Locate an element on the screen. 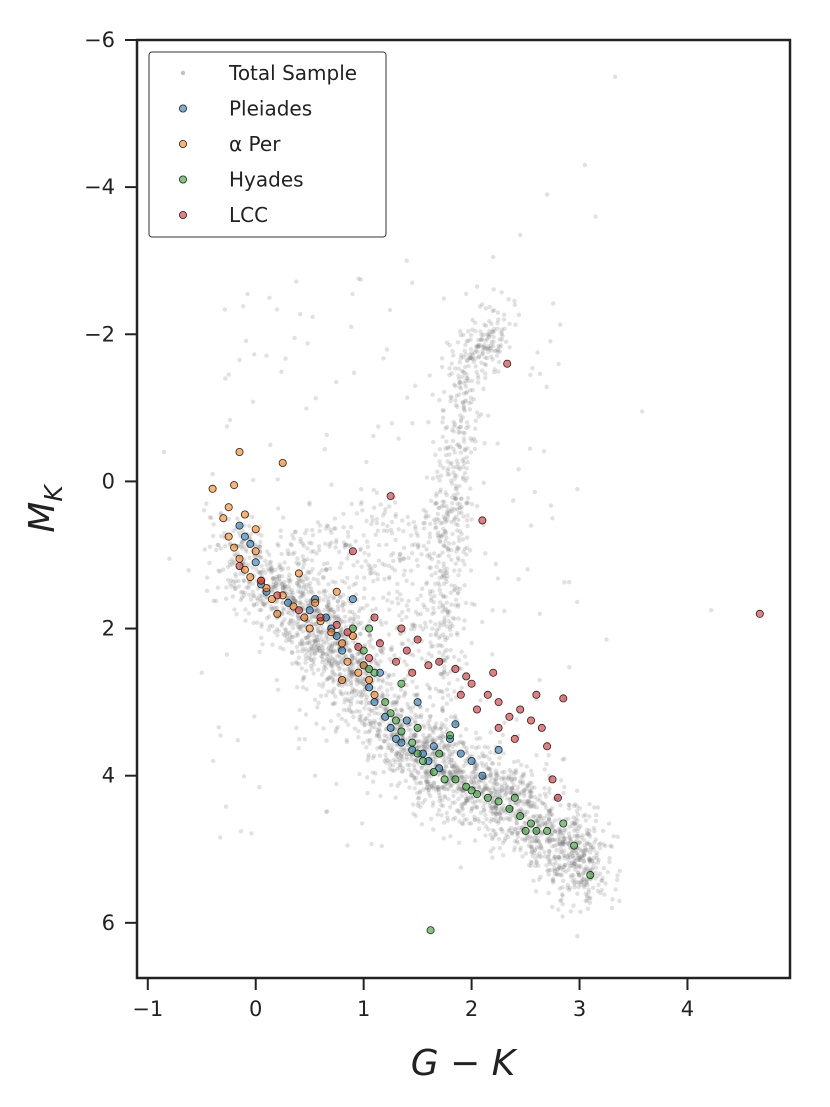 This screenshot has height=1107, width=830. lcc-point is located at coordinates (514, 738).